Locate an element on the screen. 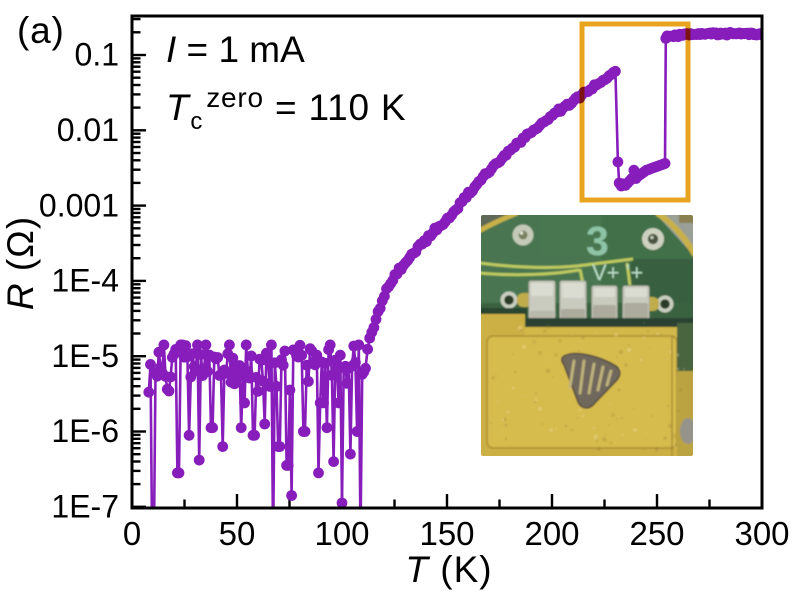  svg-text: 50 is located at coordinates (237, 533).